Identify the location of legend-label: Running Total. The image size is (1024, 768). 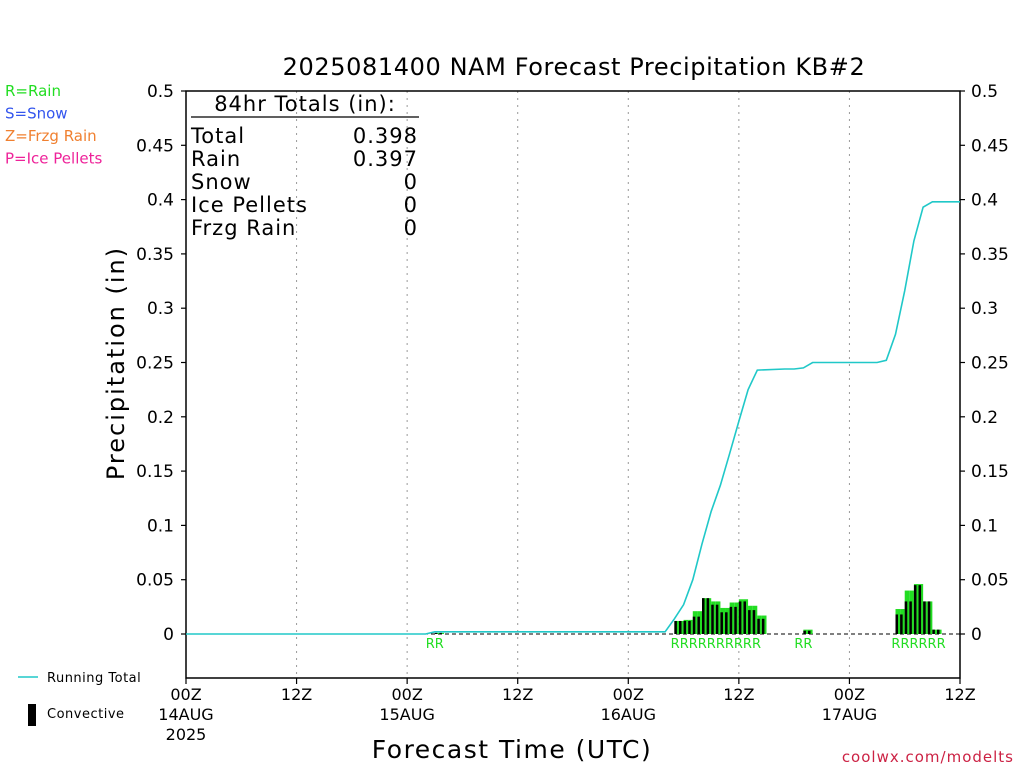
(94, 678).